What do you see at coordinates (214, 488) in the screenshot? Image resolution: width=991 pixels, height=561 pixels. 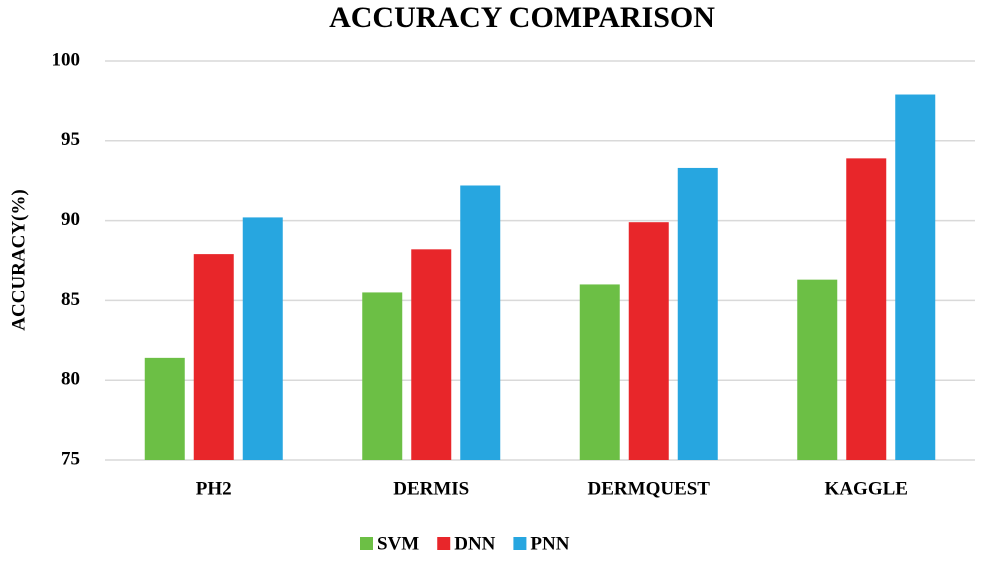 I see `x-tick-label: PH2` at bounding box center [214, 488].